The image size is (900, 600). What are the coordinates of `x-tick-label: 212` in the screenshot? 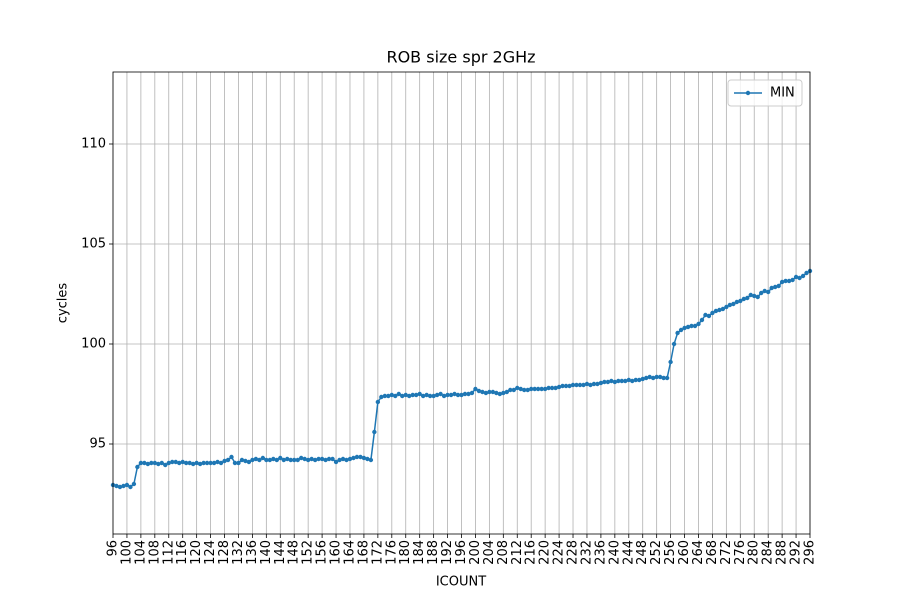 It's located at (517, 552).